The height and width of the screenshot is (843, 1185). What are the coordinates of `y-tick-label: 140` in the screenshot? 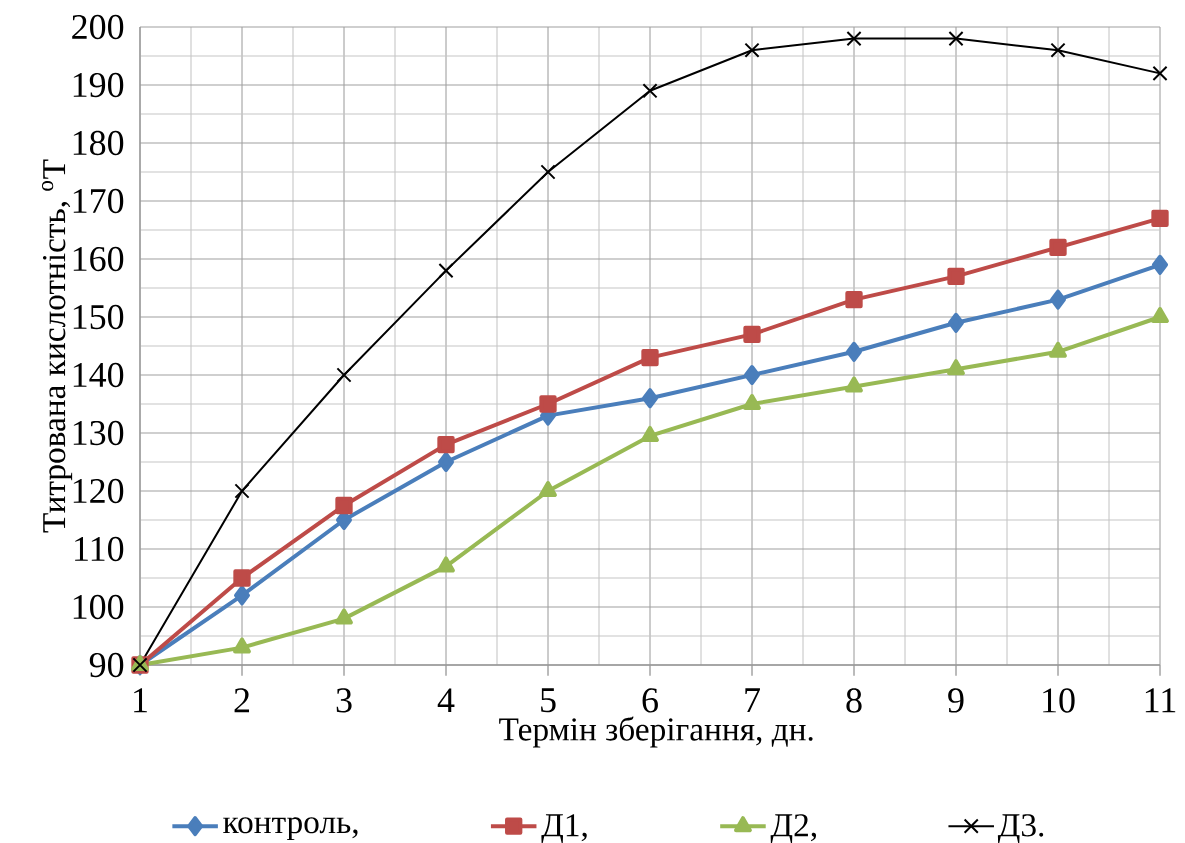 It's located at (98, 375).